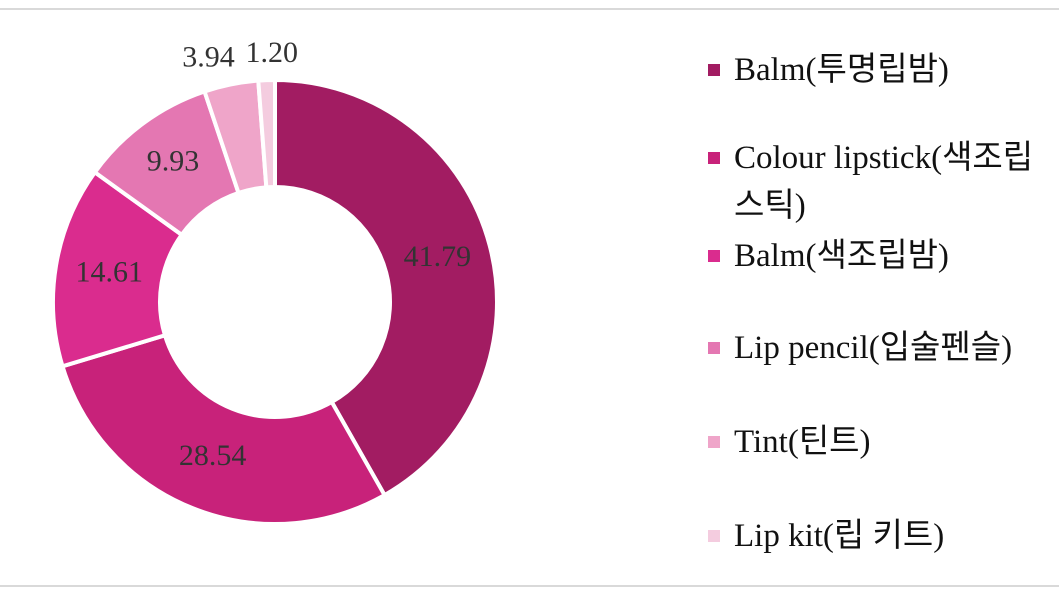 This screenshot has width=1059, height=593. I want to click on data-label: 9.93, so click(173, 160).